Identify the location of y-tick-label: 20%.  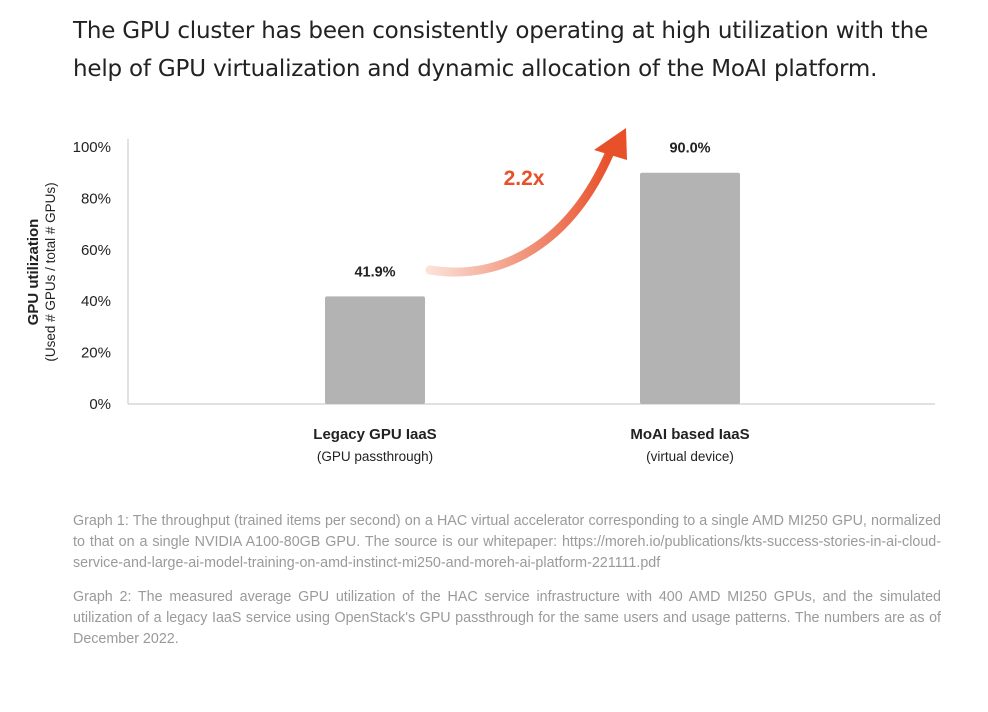
(96, 353).